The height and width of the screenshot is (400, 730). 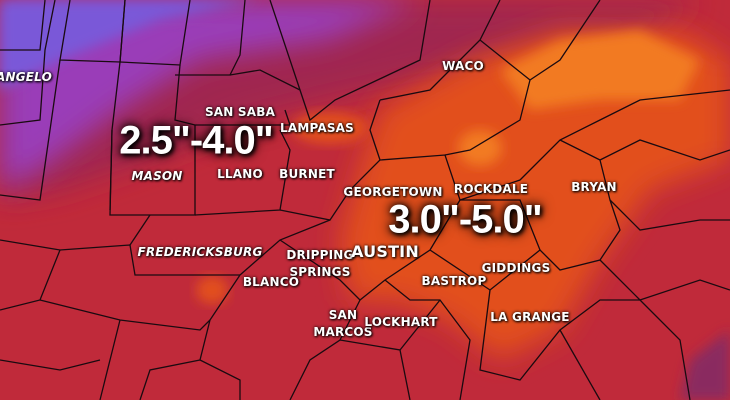 What do you see at coordinates (491, 189) in the screenshot?
I see `place-label-rockdale: ROCKDALE` at bounding box center [491, 189].